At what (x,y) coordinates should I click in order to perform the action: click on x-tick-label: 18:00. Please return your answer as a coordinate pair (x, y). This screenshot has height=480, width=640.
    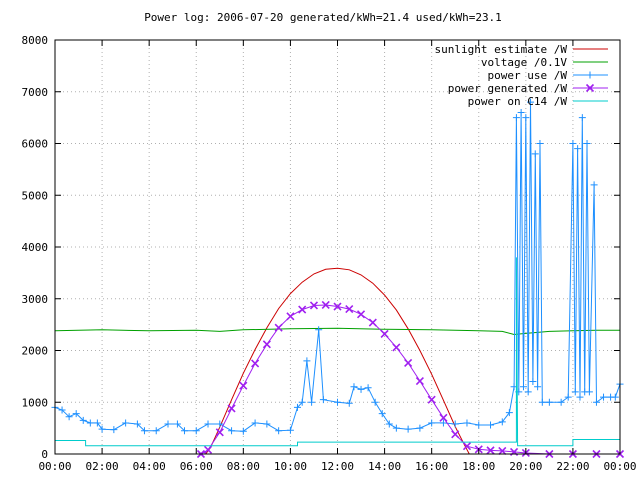
    Looking at the image, I should click on (478, 466).